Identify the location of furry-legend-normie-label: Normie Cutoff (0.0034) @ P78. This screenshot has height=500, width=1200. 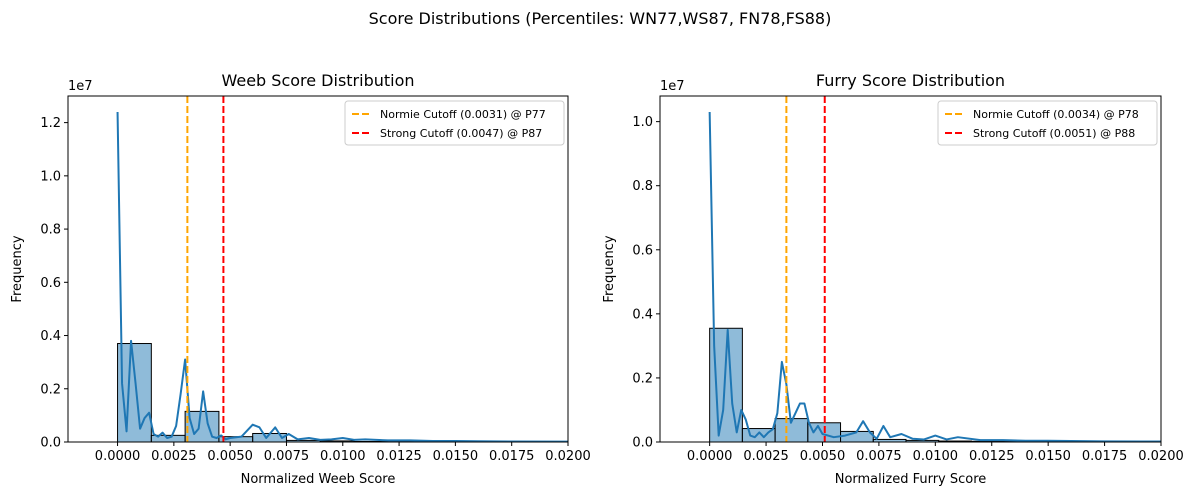
(1056, 114).